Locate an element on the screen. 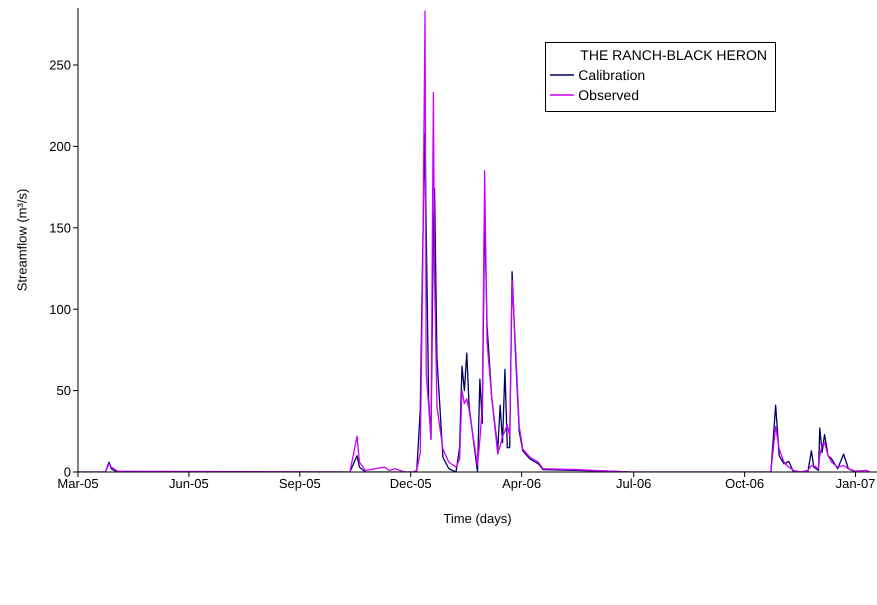  x-tick-label: Apr-06 is located at coordinates (522, 484).